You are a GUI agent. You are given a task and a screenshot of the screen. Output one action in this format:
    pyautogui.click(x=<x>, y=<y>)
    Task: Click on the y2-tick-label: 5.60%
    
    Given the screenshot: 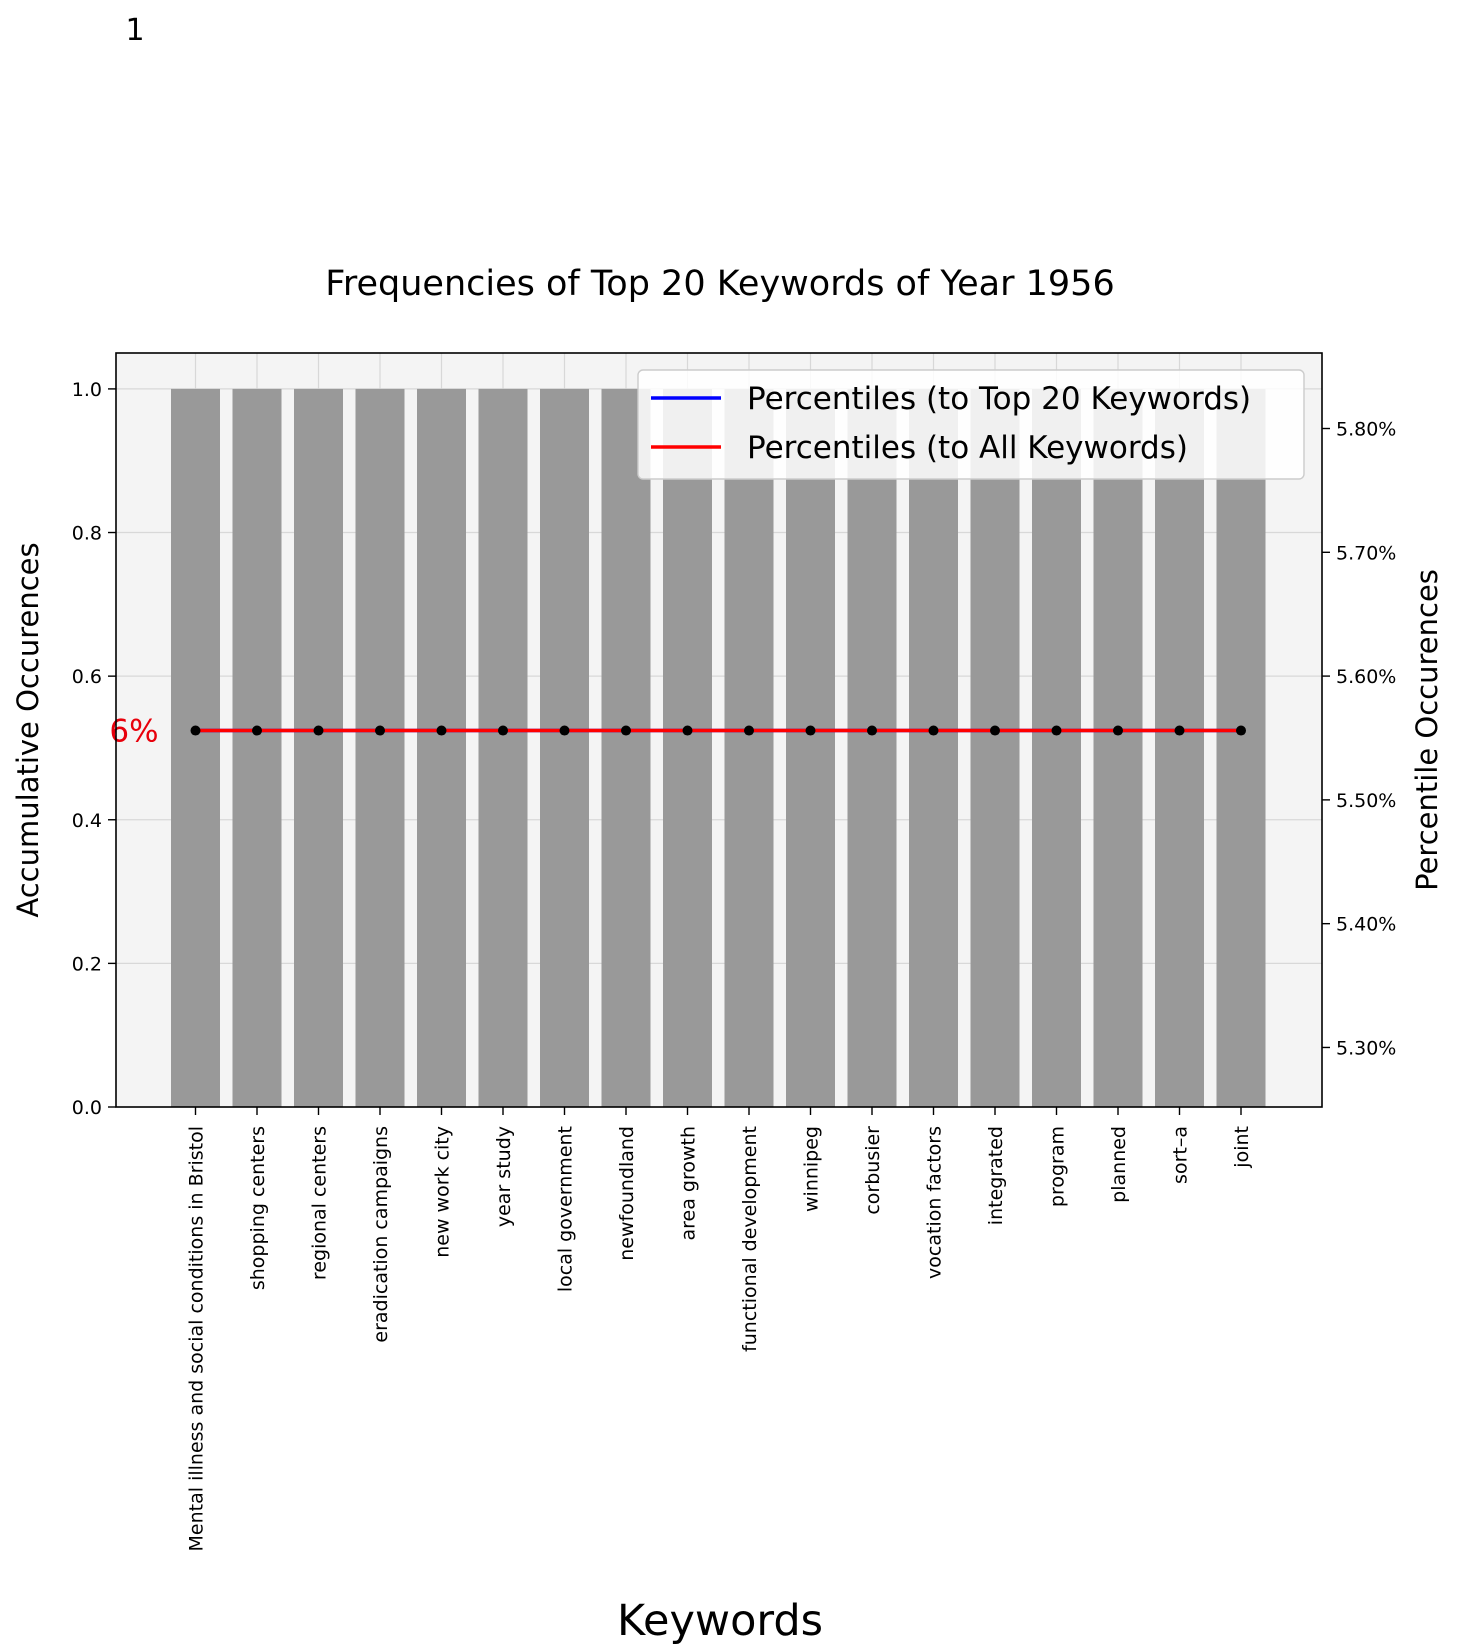 What is the action you would take?
    pyautogui.click(x=1366, y=677)
    